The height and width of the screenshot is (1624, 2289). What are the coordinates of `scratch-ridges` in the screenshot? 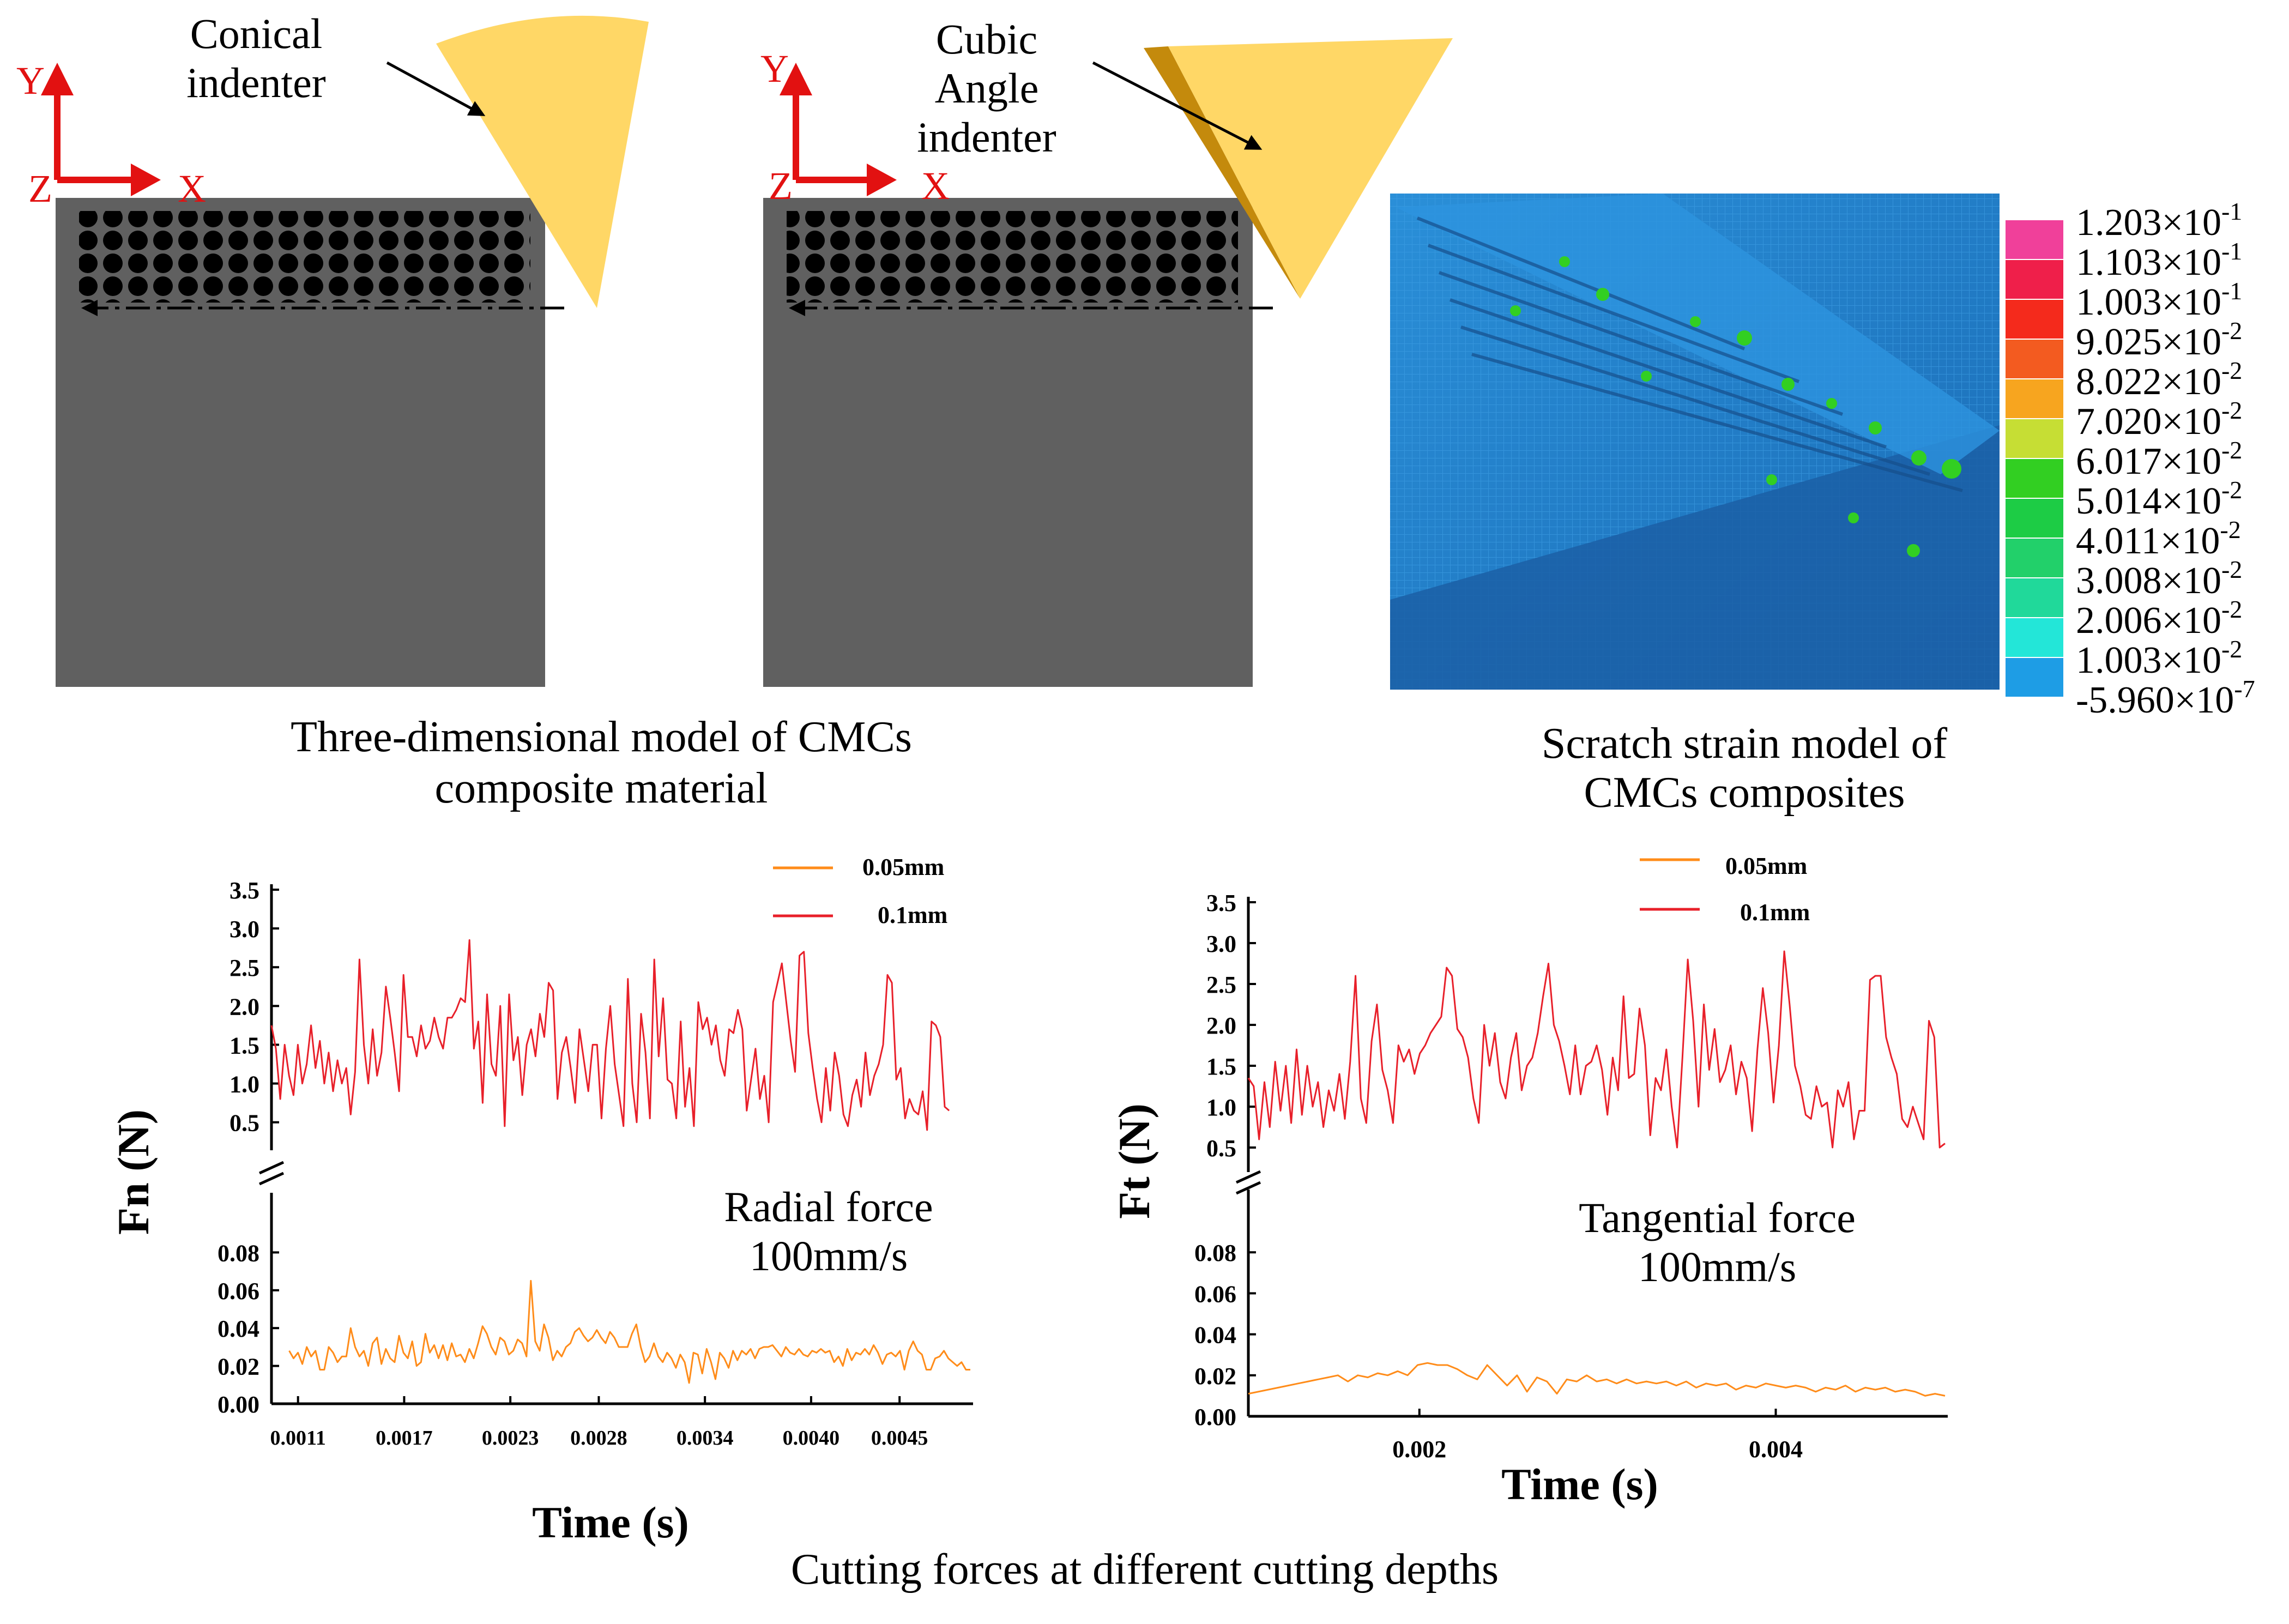 It's located at (1689, 354).